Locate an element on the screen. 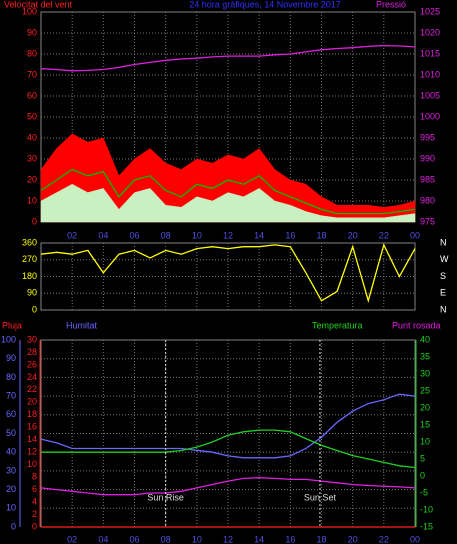  wind-label: Velocitat del vent is located at coordinates (38, 4).